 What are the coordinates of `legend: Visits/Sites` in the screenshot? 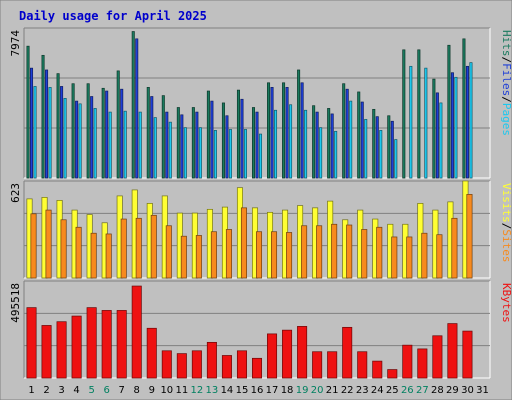 It's located at (506, 223).